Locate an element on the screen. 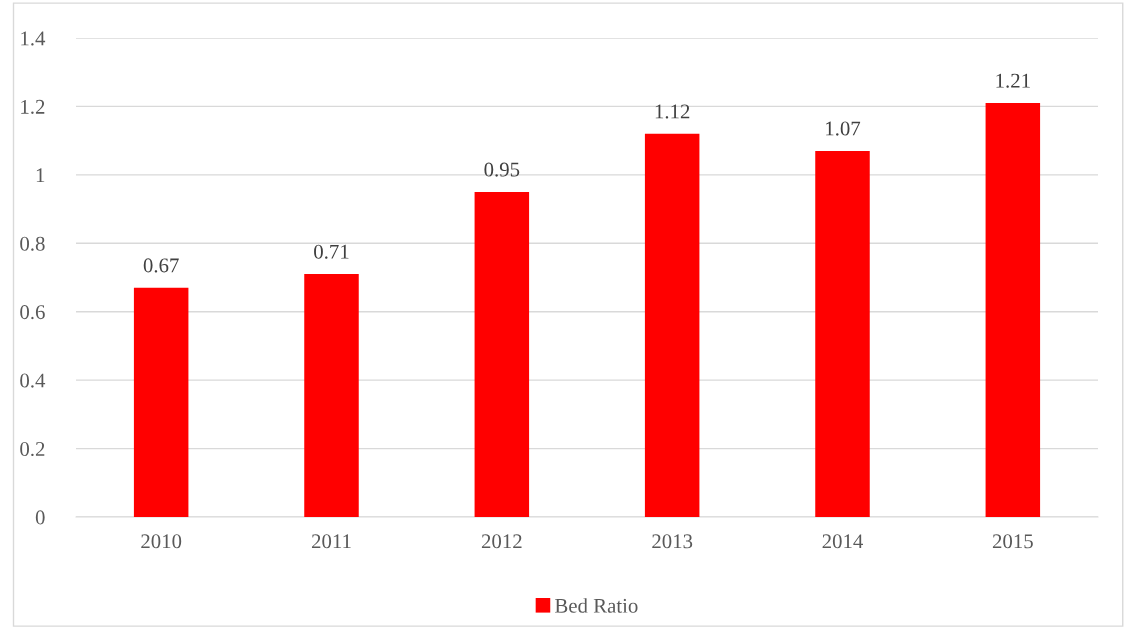 This screenshot has height=628, width=1125. y-tick-label: 1.2 is located at coordinates (33, 106).